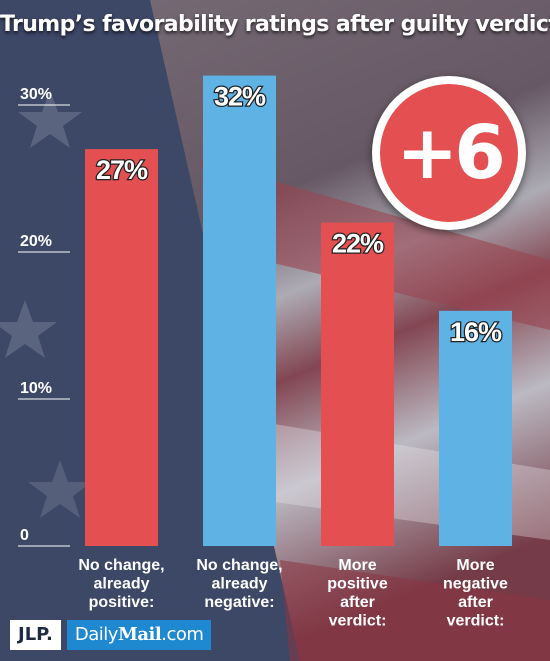 This screenshot has height=661, width=550. I want to click on y-tick-label: 0, so click(24, 535).